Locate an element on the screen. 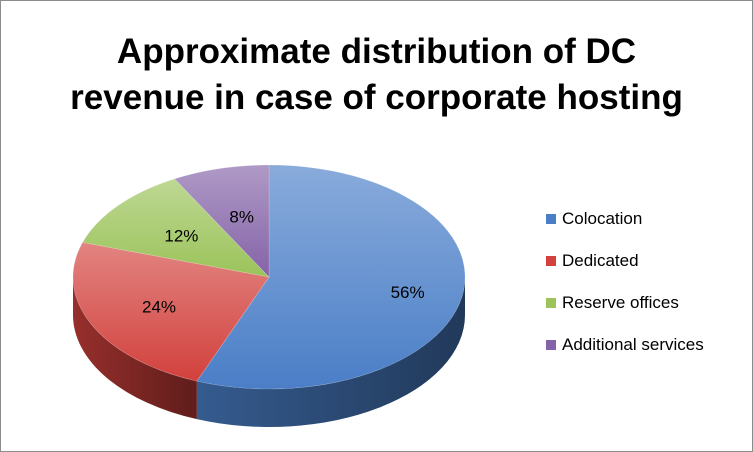 The height and width of the screenshot is (452, 753). legend-swatch-dedicated is located at coordinates (551, 261).